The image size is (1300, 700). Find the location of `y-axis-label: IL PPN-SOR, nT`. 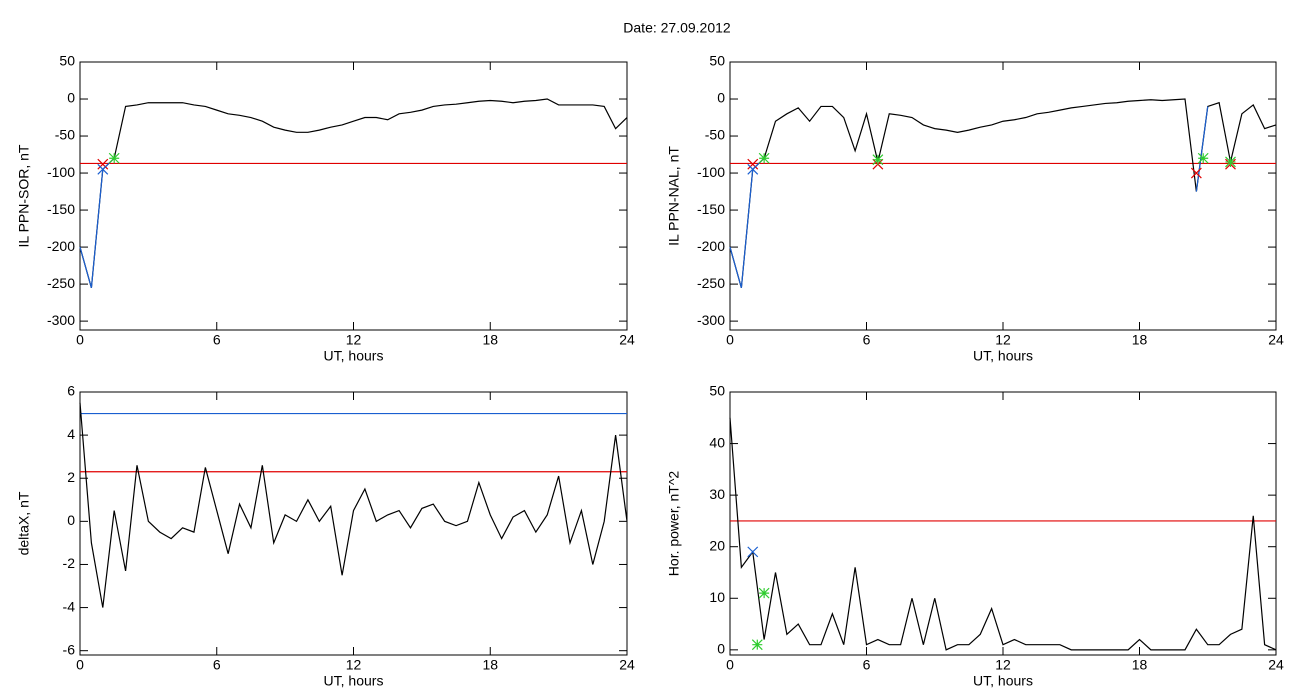

y-axis-label: IL PPN-SOR, nT is located at coordinates (24, 195).